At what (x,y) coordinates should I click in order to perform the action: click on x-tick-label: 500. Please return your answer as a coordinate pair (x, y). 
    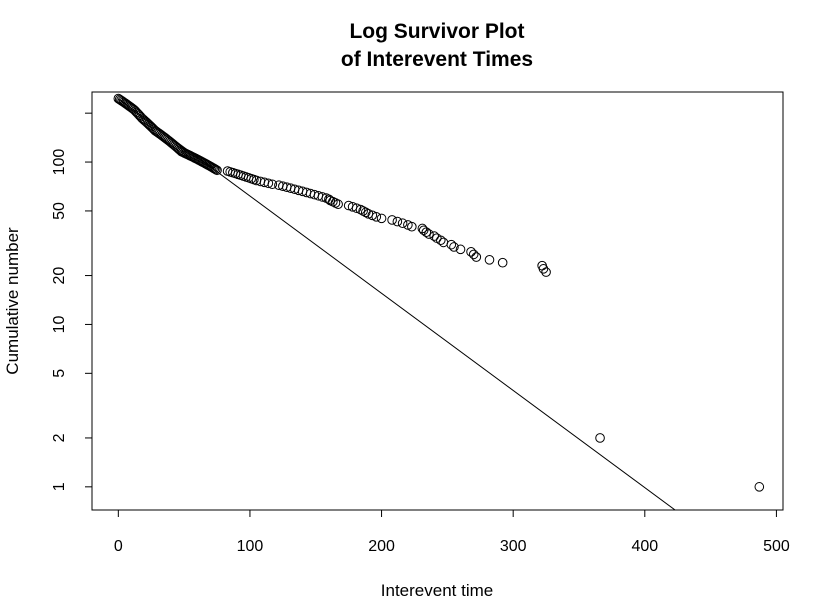
    Looking at the image, I should click on (776, 546).